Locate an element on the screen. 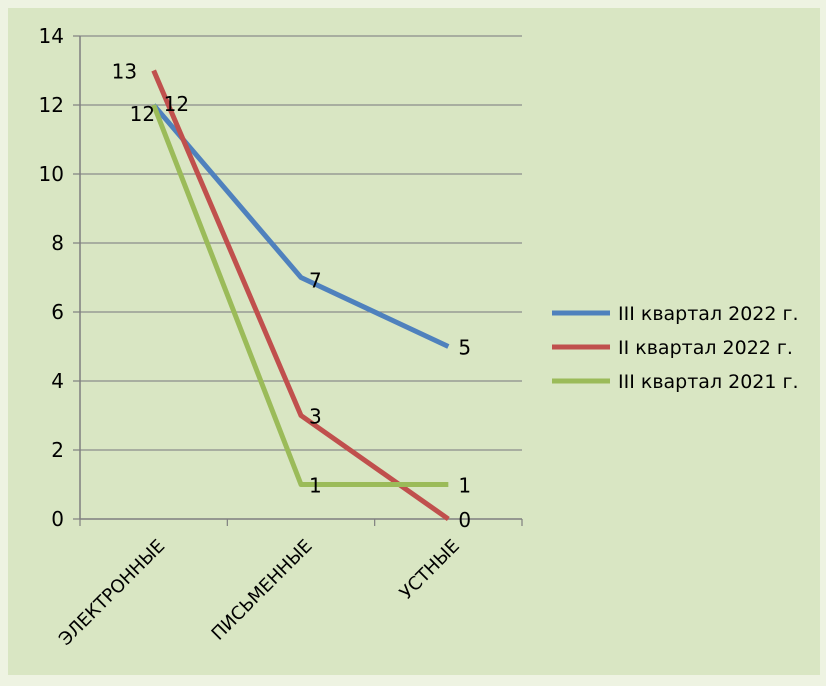  y-tick-label: 6 is located at coordinates (57, 312).